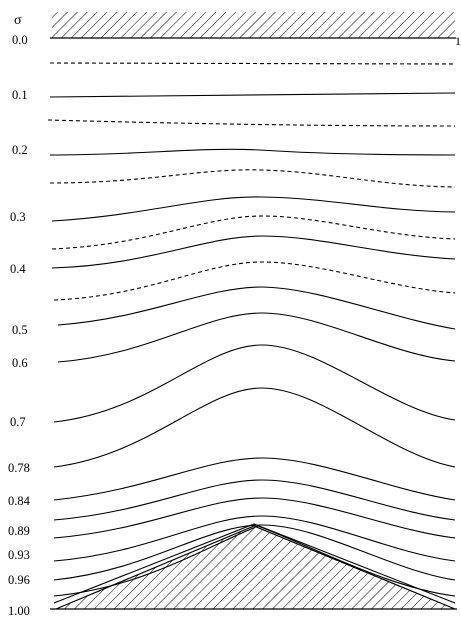  I want to click on terrain-outline, so click(255, 567).